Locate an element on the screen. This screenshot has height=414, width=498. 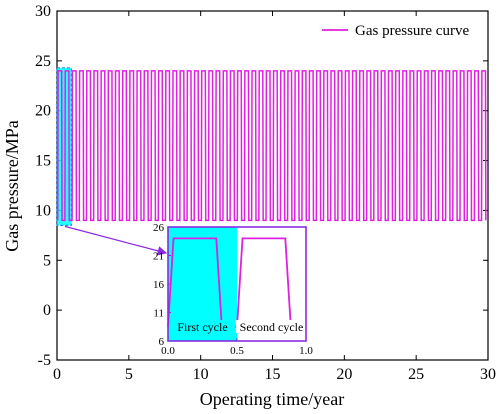
x-axis-title: Operating time/year is located at coordinates (272, 399).